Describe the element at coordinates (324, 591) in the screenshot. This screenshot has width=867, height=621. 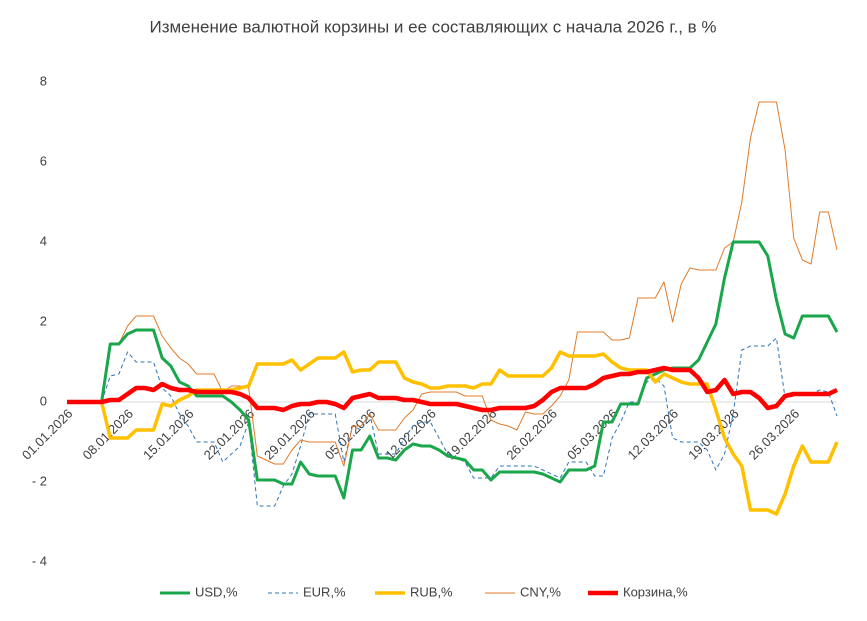
I see `legend-label: EUR,%` at that location.